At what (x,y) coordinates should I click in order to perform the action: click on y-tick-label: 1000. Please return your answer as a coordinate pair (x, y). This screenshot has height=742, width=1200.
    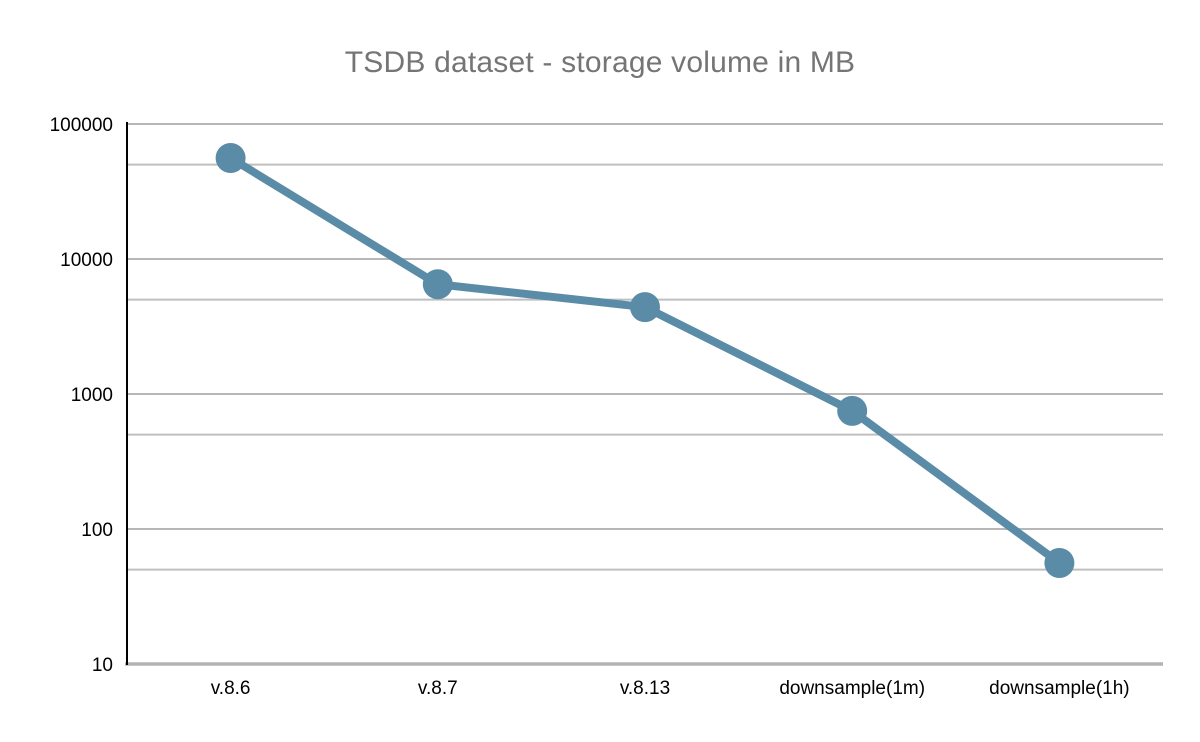
    Looking at the image, I should click on (92, 395).